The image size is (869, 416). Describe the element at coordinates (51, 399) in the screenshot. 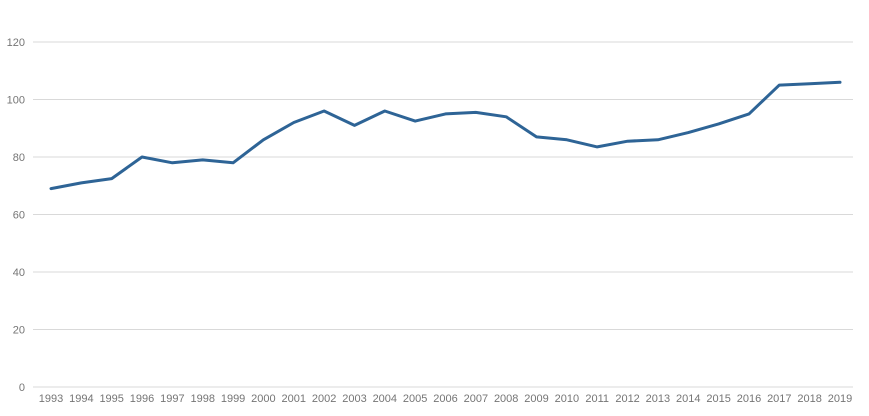

I see `x-axis-label: 1993` at that location.